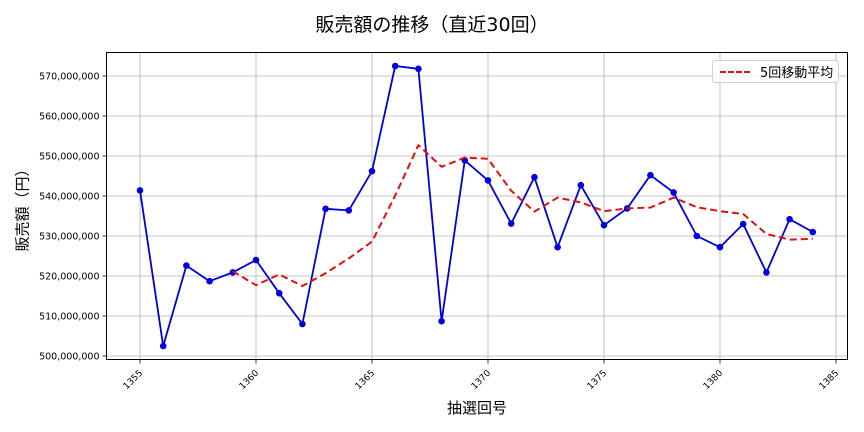 Image resolution: width=864 pixels, height=432 pixels. I want to click on x-axis-label: 抽選回号, so click(476, 408).